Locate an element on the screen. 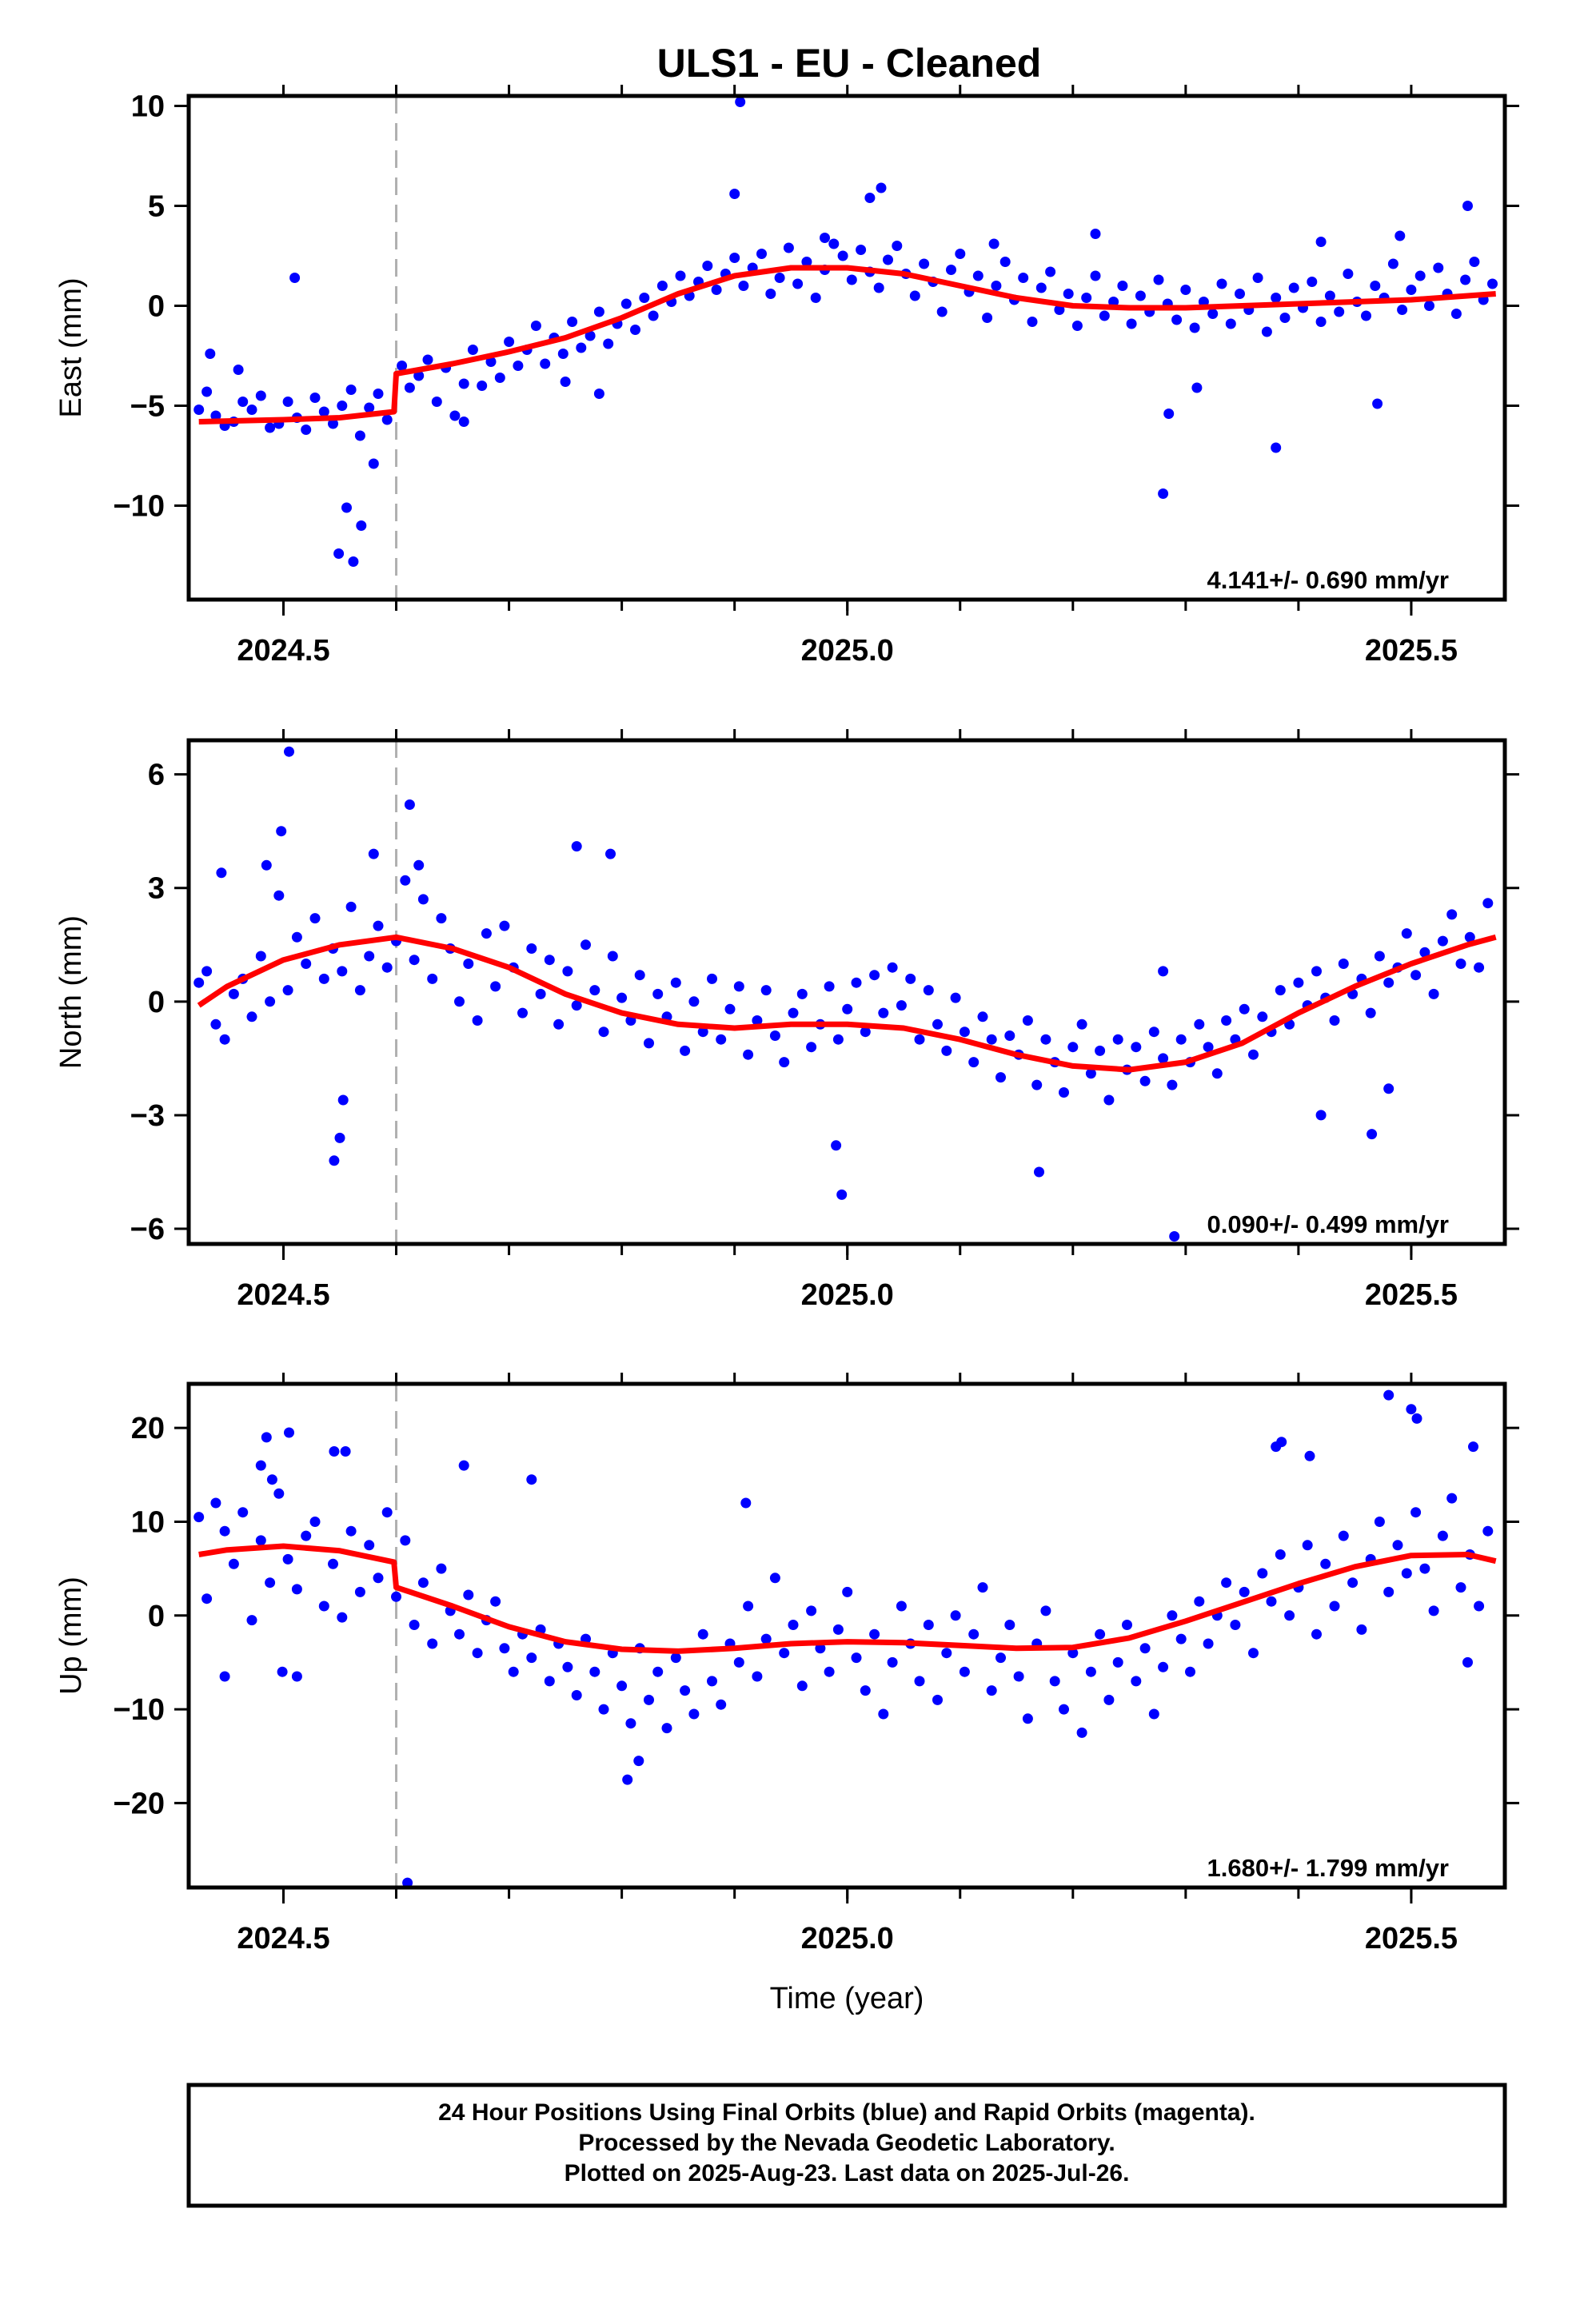 This screenshot has height=2324, width=1580. x-tick-label: 2024.5 is located at coordinates (283, 651).